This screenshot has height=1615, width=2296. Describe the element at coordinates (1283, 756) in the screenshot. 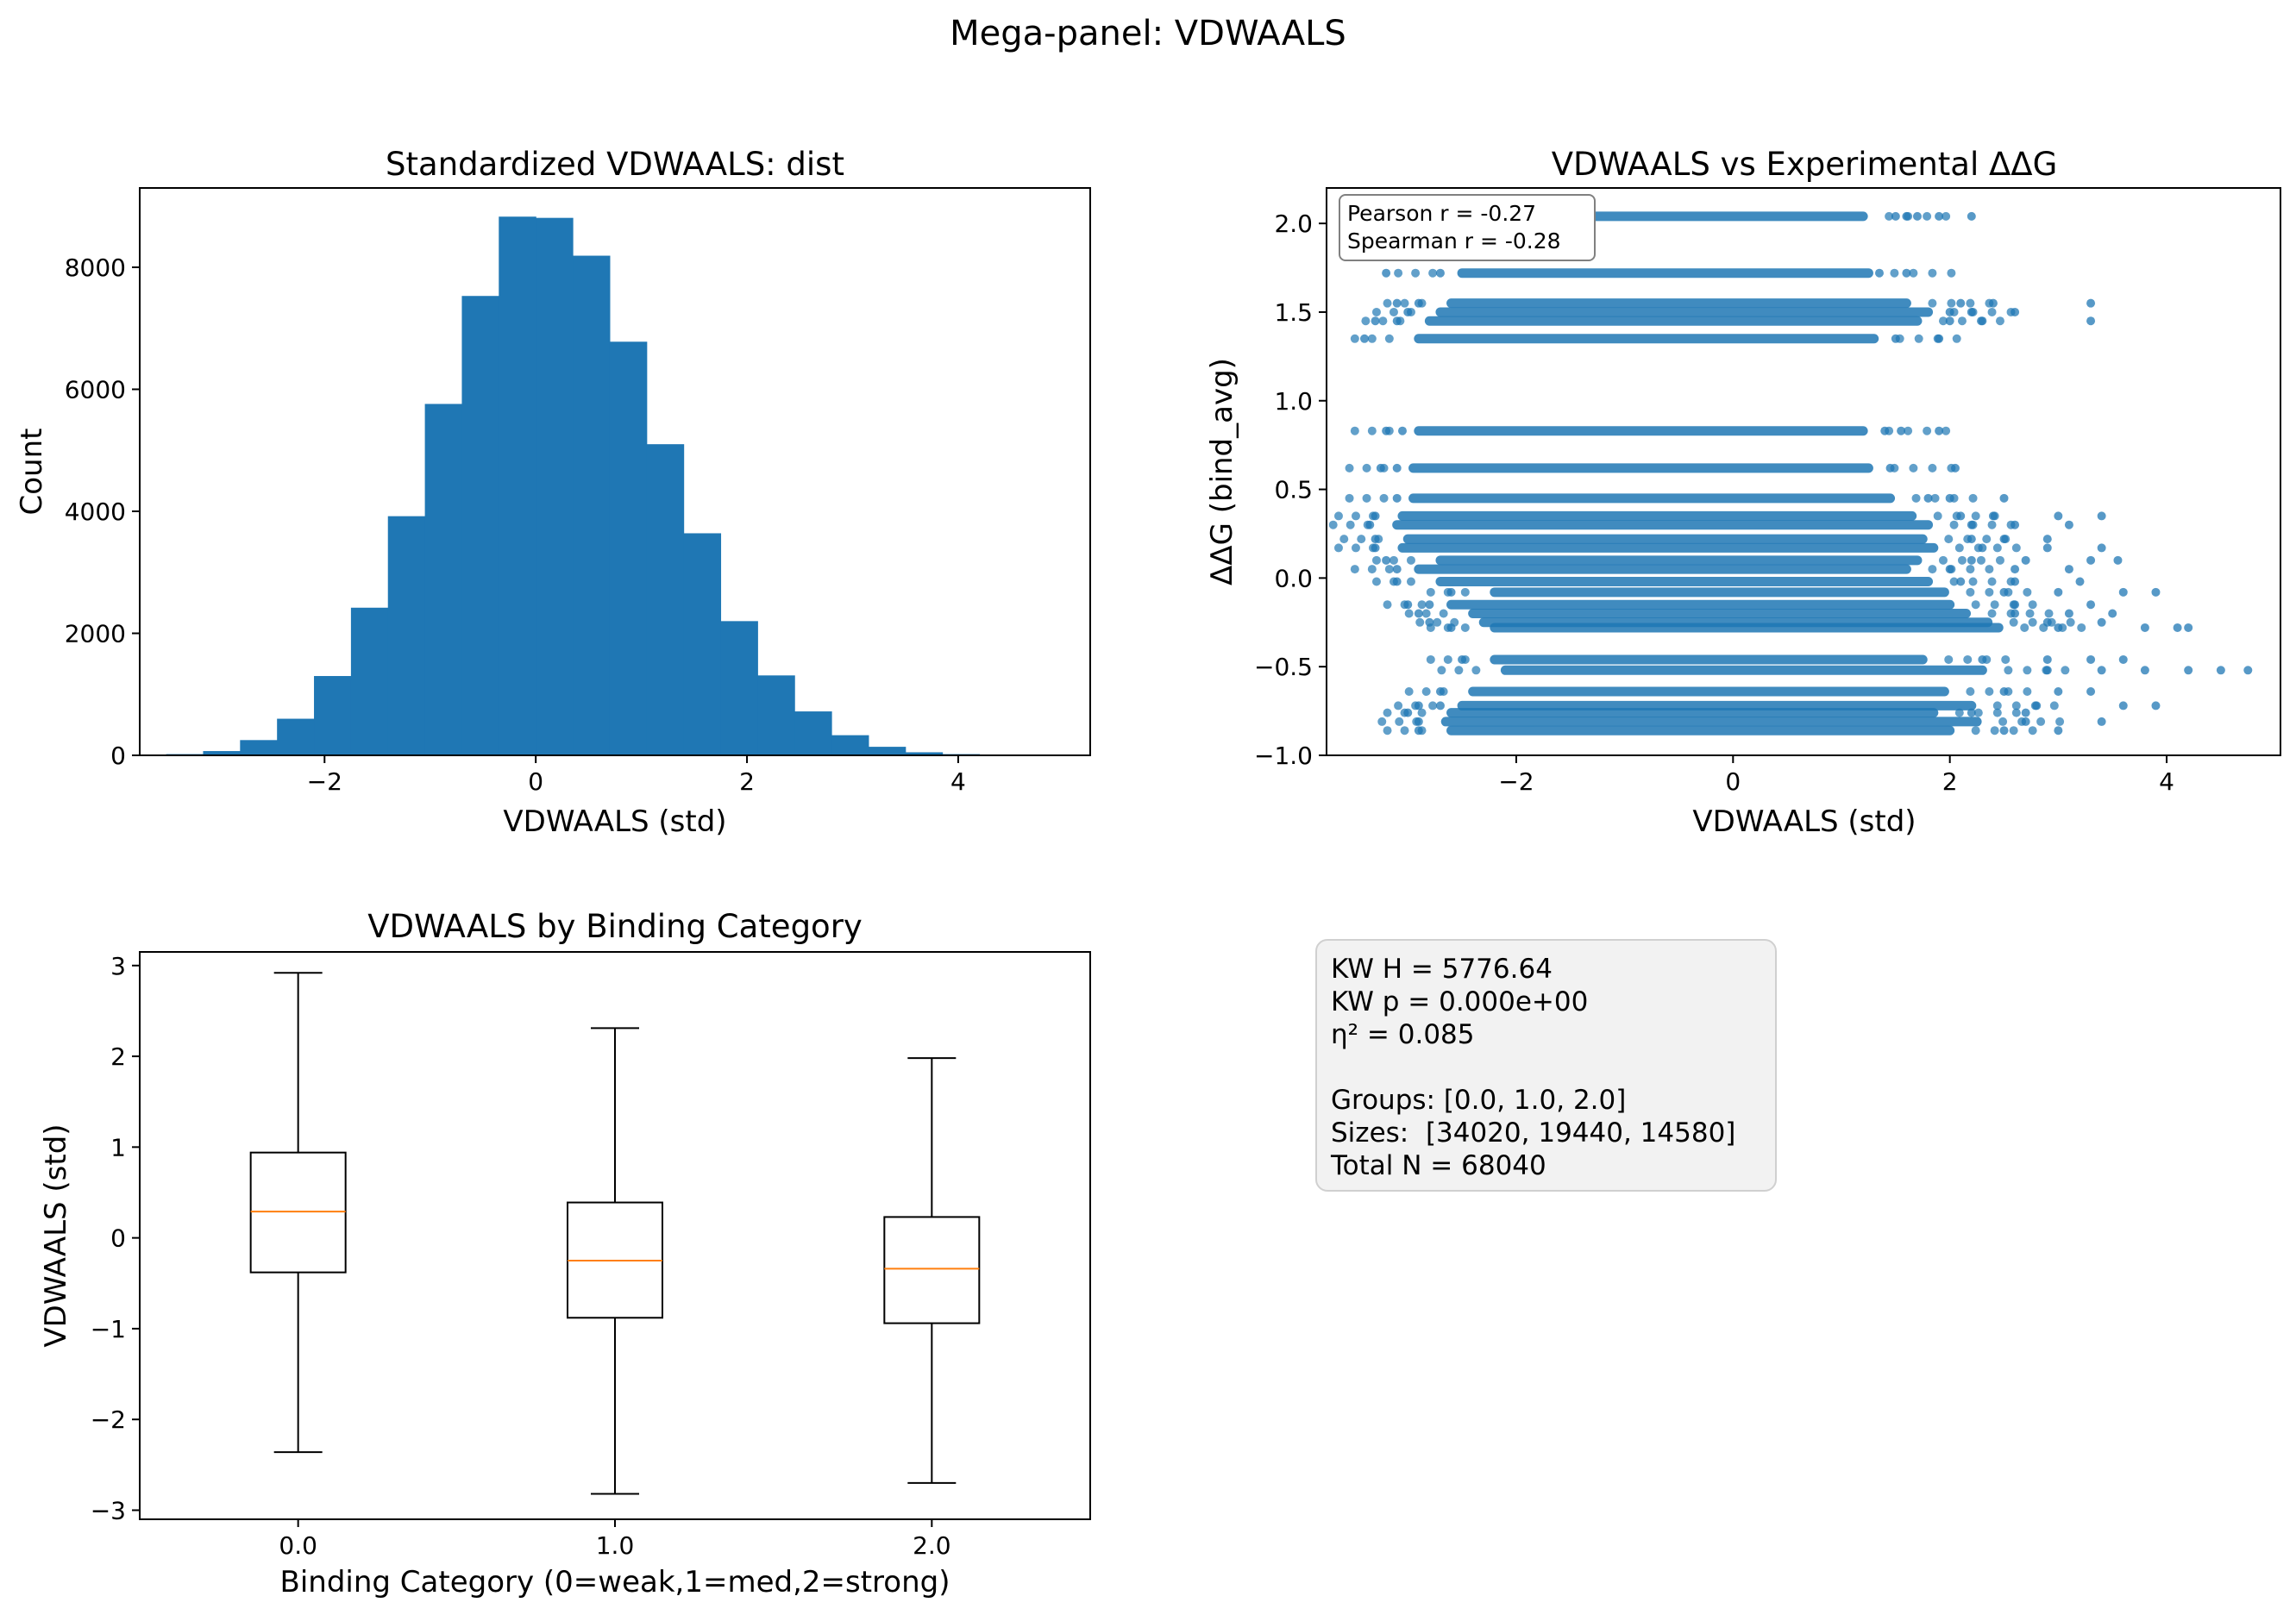

I see `y-tick-label: −1.0` at that location.